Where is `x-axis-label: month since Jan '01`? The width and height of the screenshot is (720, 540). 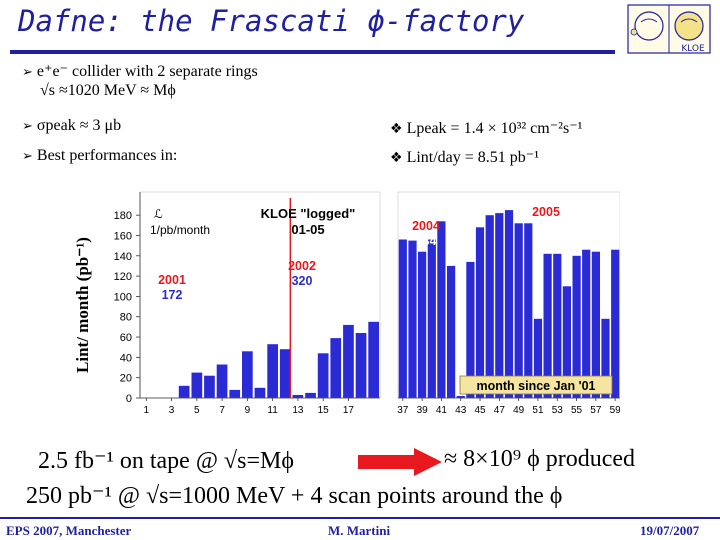
x-axis-label: month since Jan '01 is located at coordinates (536, 386).